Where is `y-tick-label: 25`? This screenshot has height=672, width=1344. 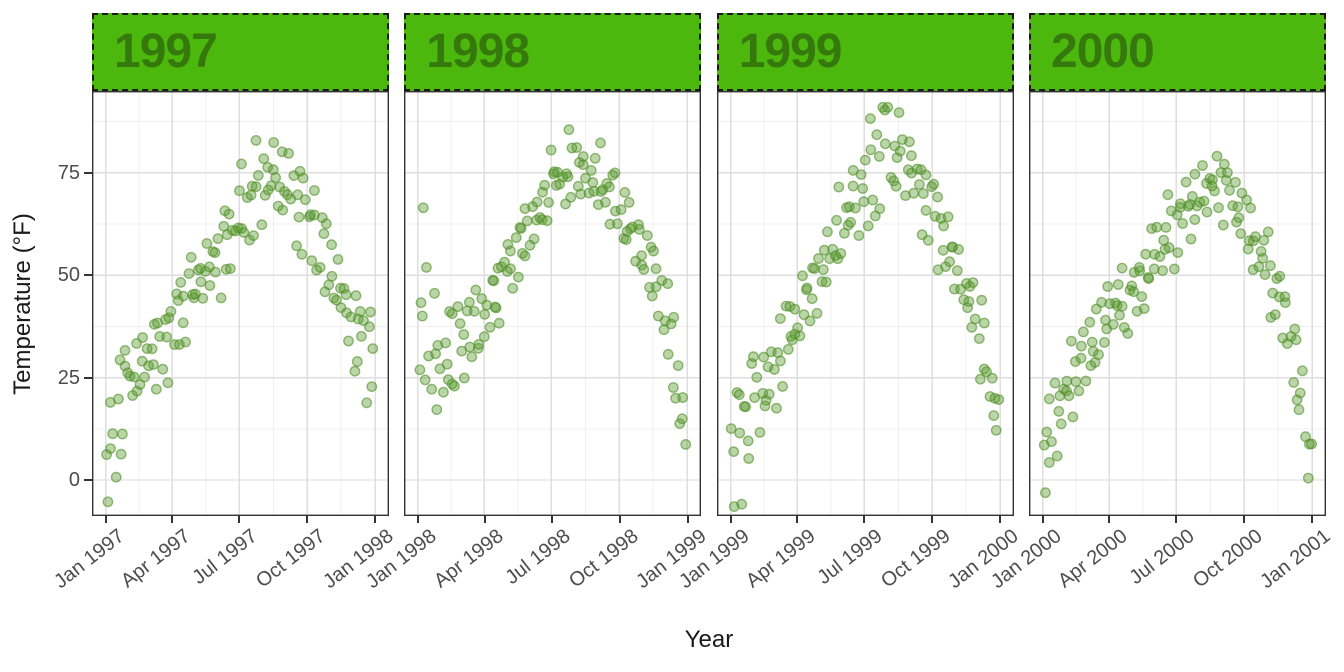
y-tick-label: 25 is located at coordinates (68, 377).